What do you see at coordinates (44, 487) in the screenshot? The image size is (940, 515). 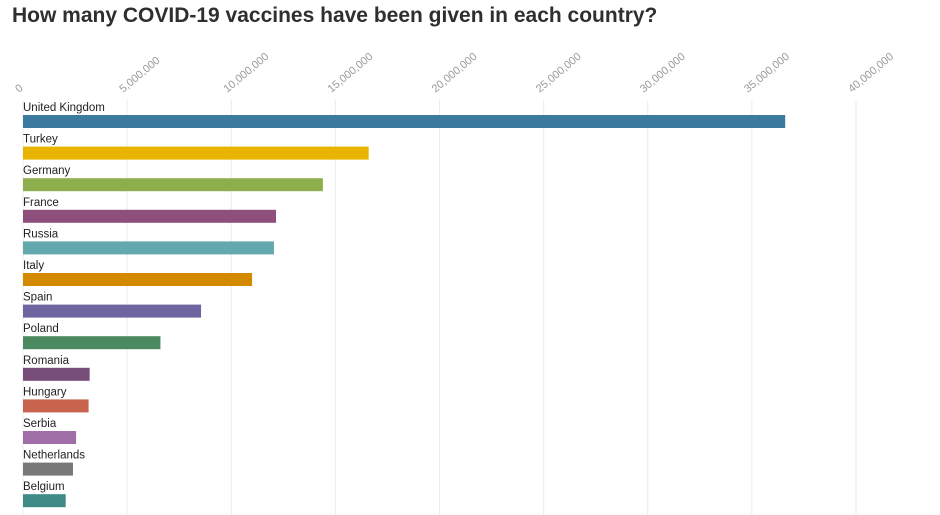 I see `category-label: Belgium` at bounding box center [44, 487].